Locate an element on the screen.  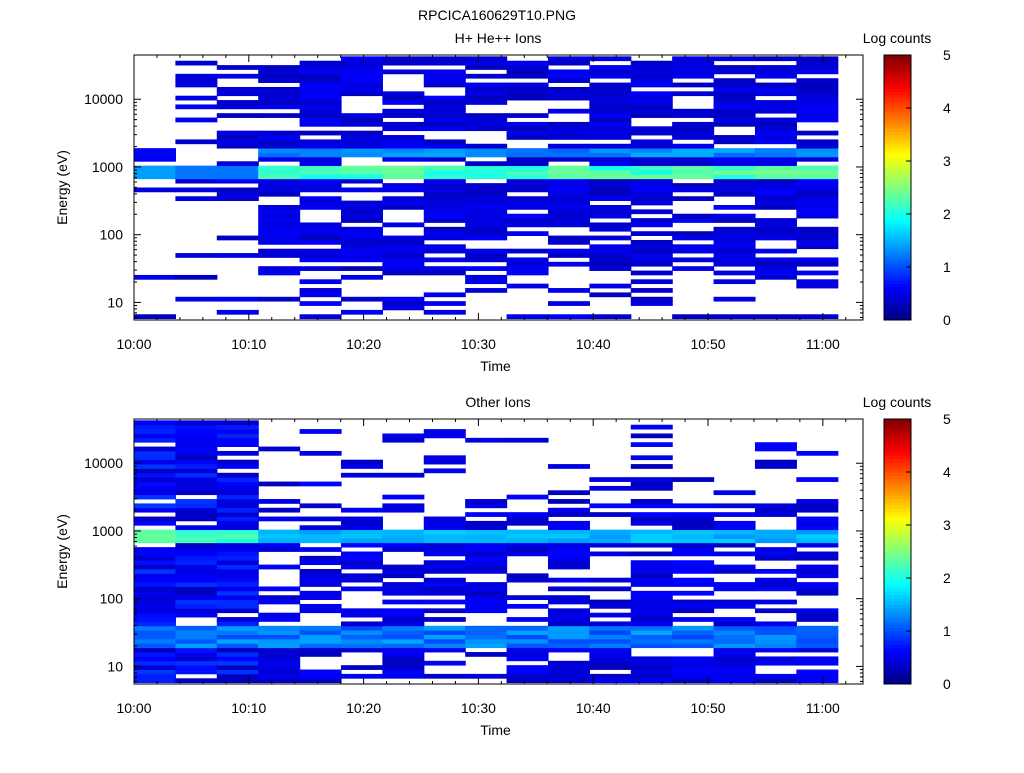
colorbar-tick-label: 5 is located at coordinates (947, 55).